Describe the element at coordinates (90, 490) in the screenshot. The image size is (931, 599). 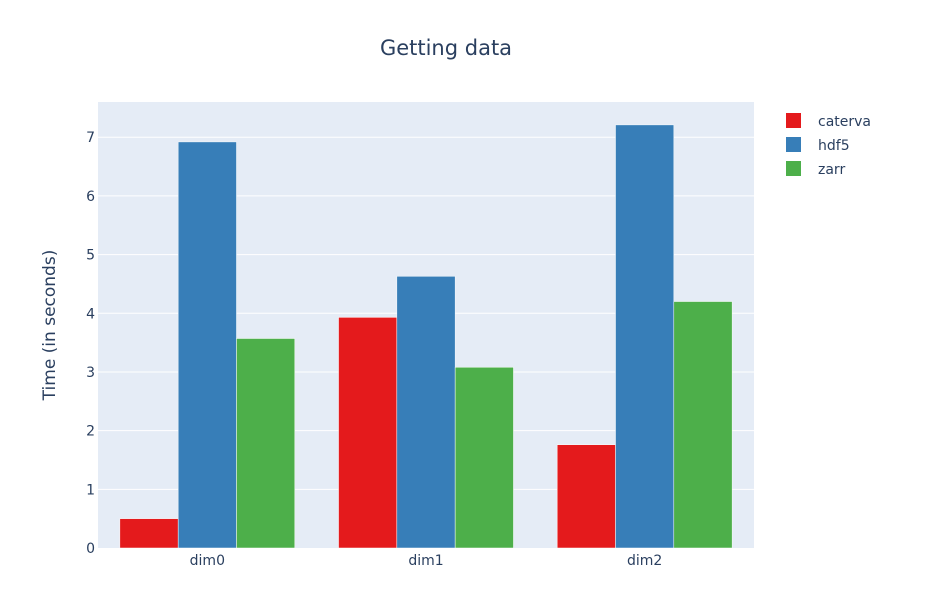
I see `y-tick-label: 1` at that location.